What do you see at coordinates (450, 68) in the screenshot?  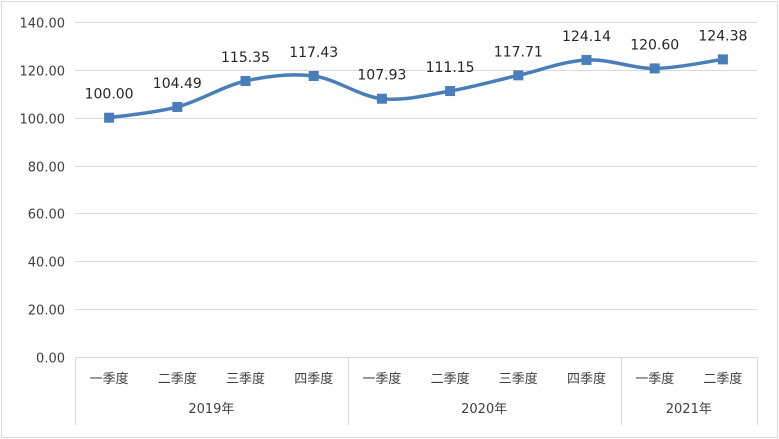 I see `data-label: 111.15` at bounding box center [450, 68].